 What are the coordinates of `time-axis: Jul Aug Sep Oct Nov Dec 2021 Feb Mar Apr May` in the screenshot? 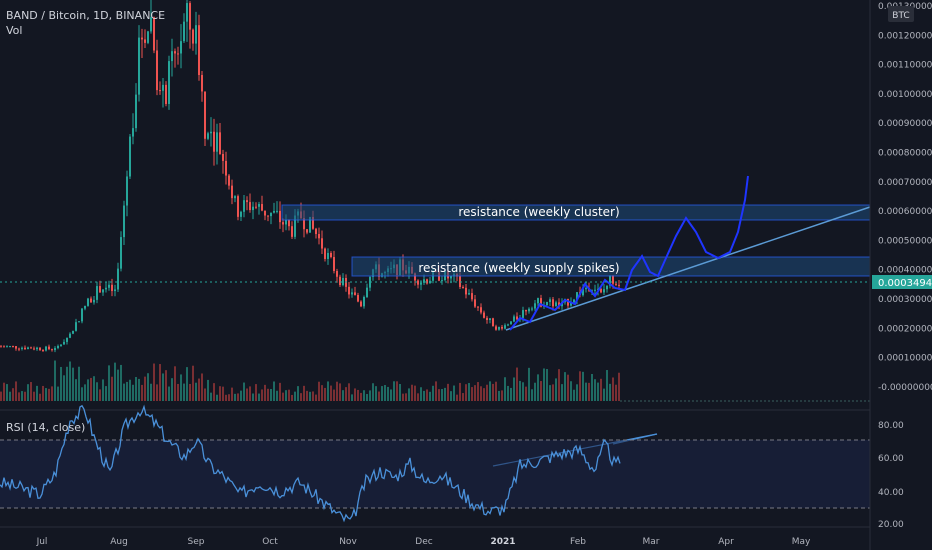 It's located at (423, 542).